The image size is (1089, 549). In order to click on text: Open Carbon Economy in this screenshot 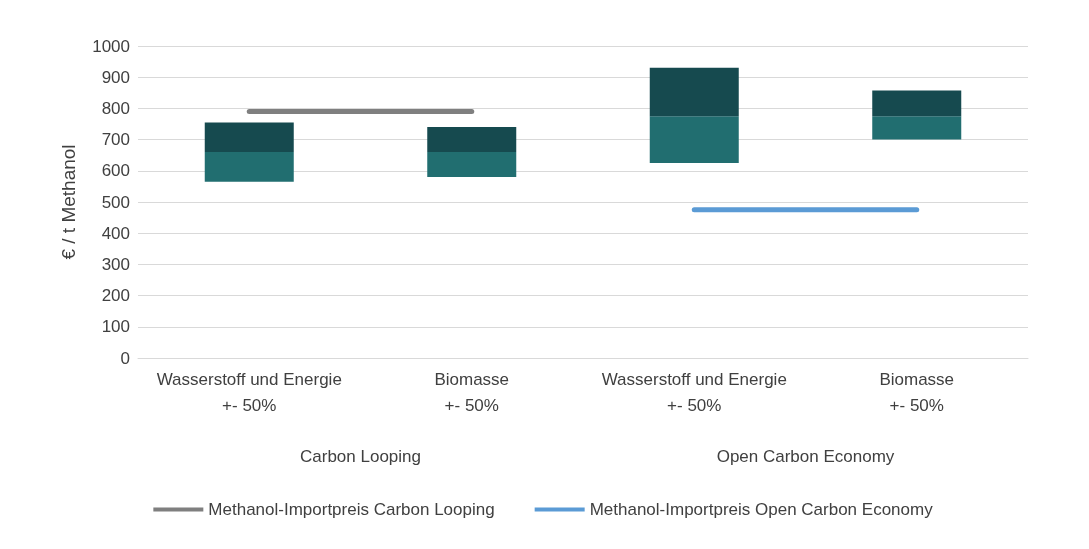, I will do `click(805, 456)`.